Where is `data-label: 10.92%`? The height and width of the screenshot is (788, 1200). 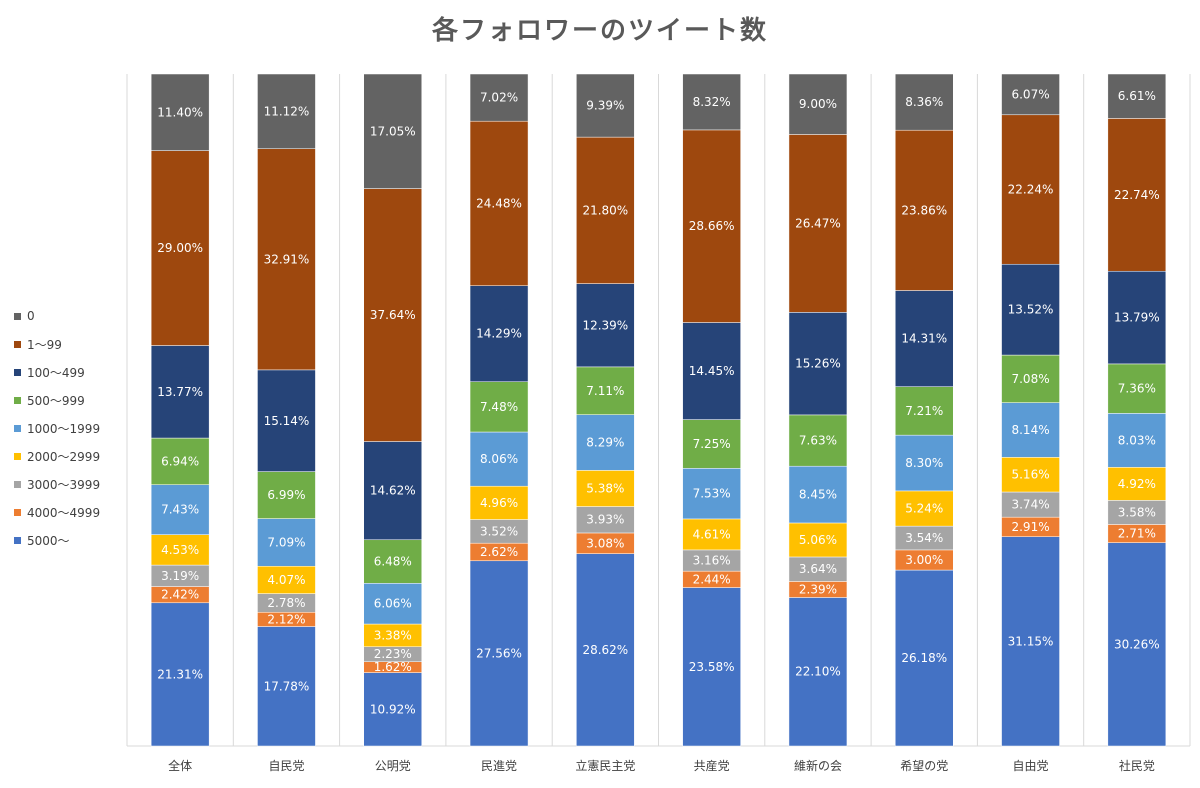 data-label: 10.92% is located at coordinates (393, 709).